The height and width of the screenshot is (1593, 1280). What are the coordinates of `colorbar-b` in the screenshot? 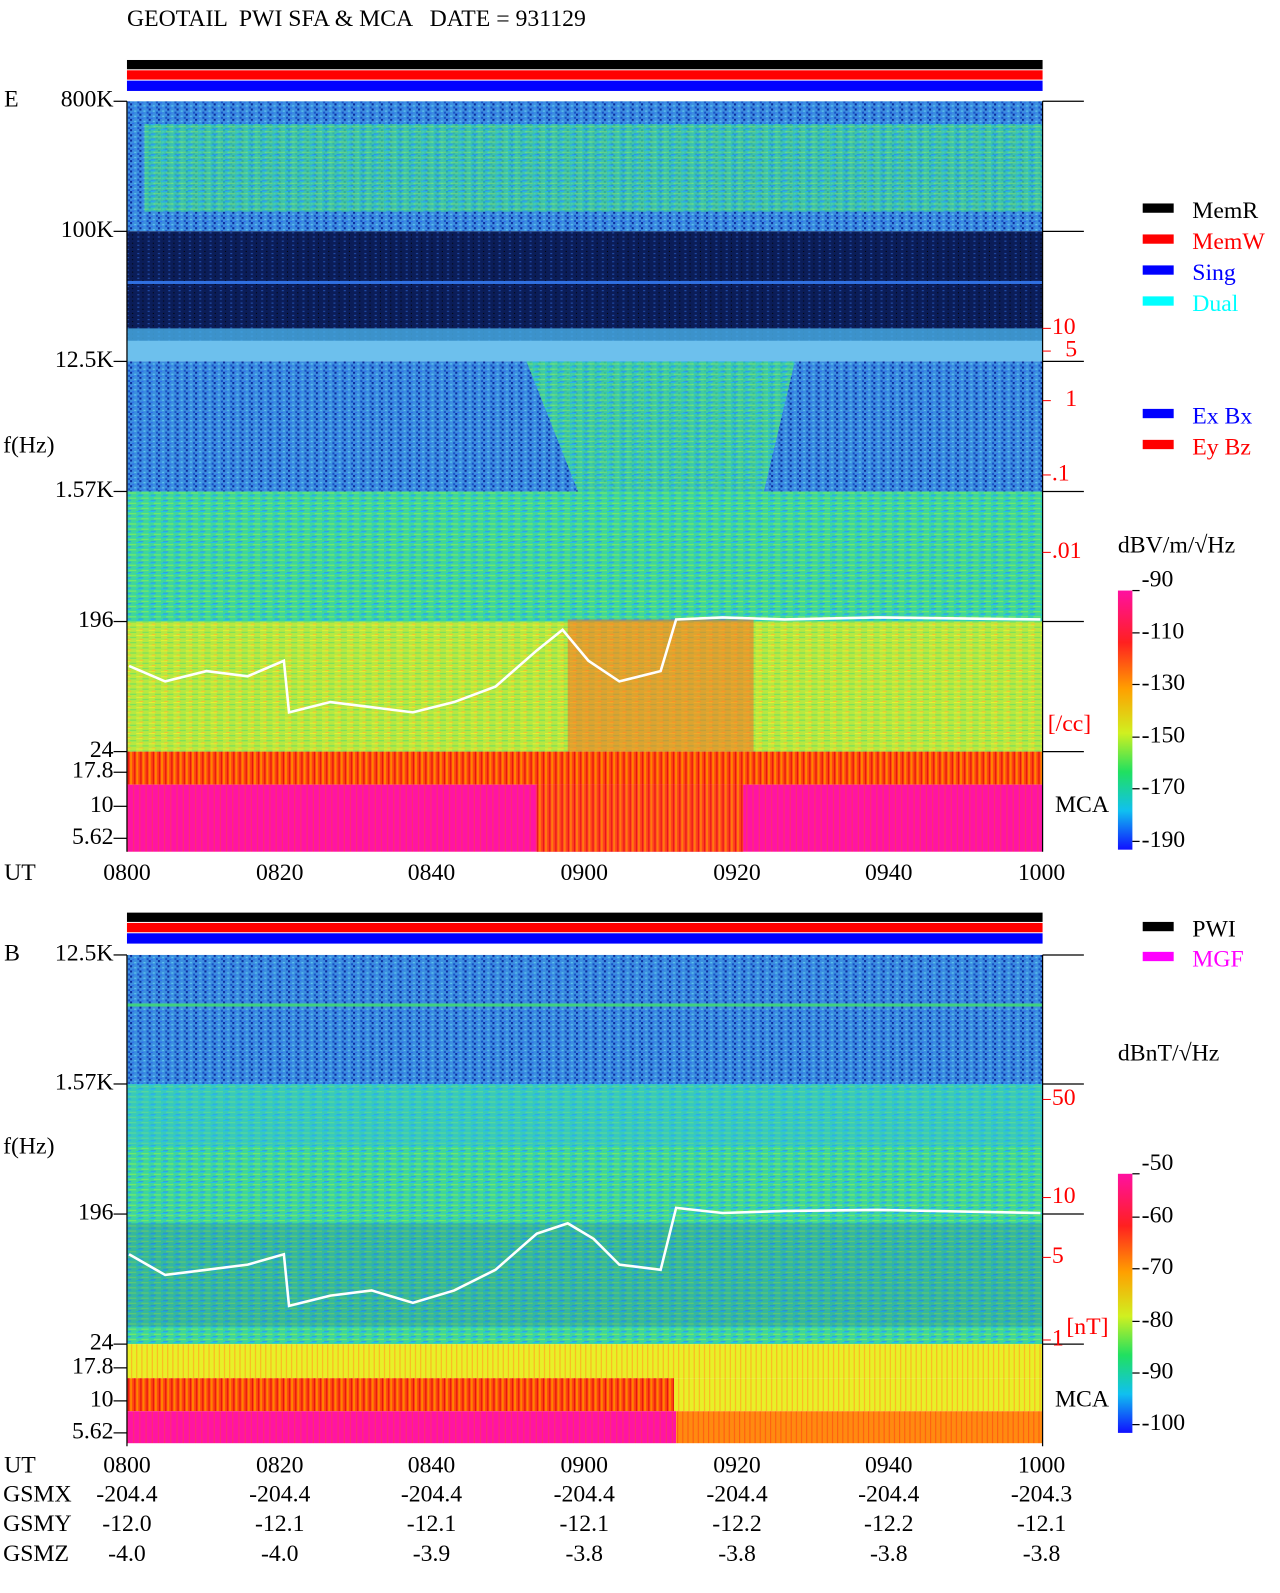 It's located at (1125, 1303).